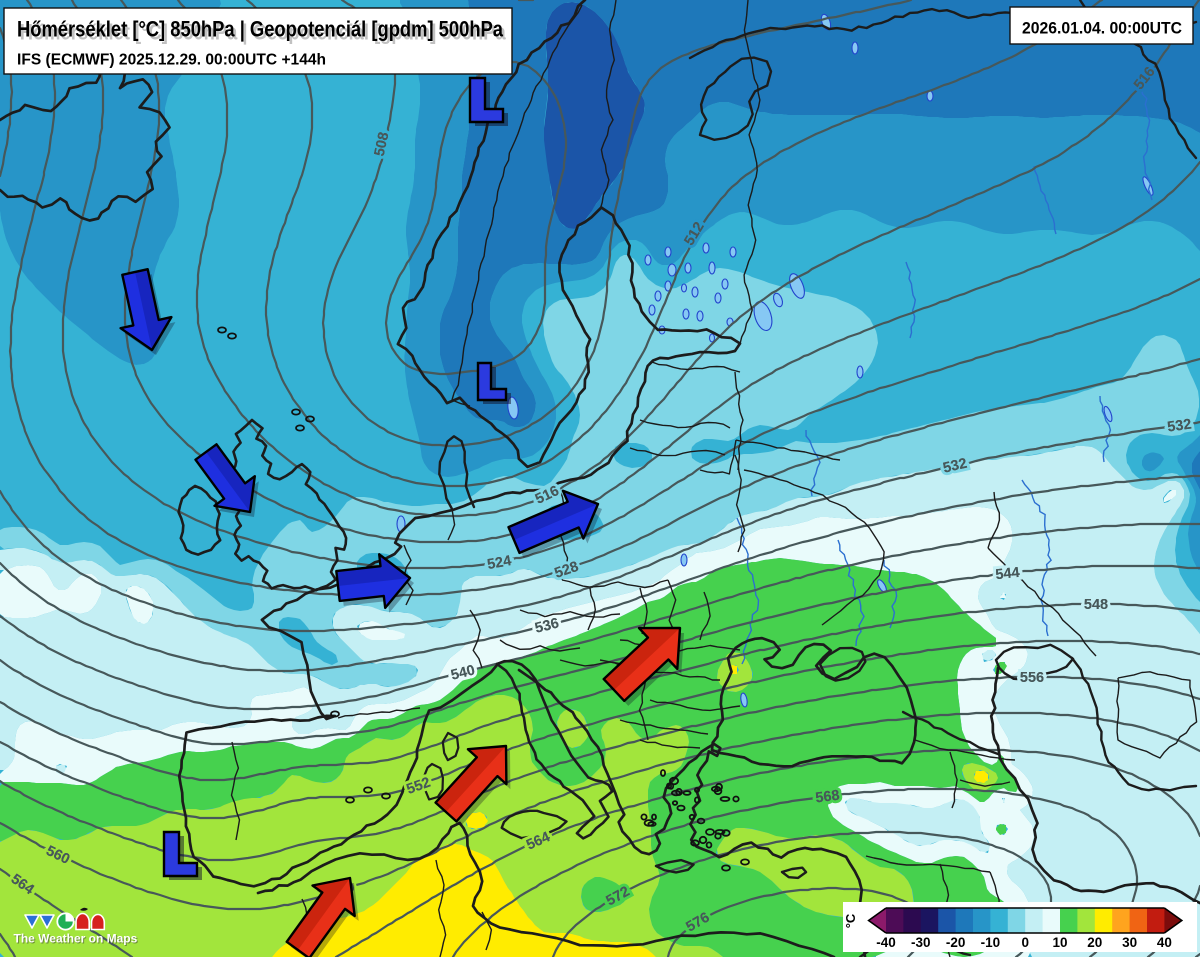 This screenshot has width=1200, height=957. I want to click on svg-text: 524, so click(499, 563).